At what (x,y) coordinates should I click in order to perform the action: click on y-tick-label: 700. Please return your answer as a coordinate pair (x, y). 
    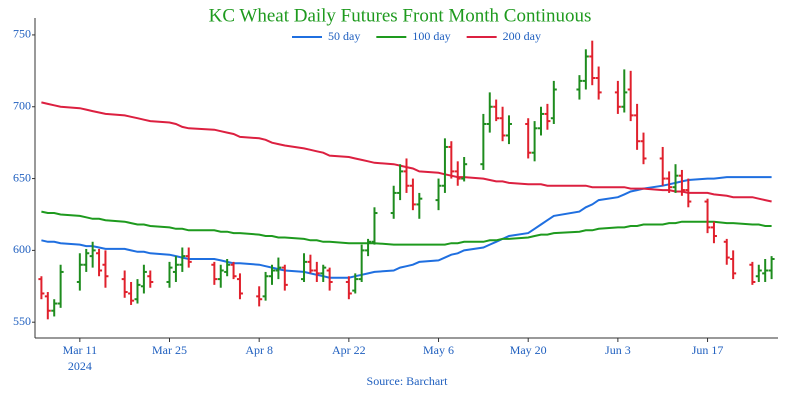
    Looking at the image, I should click on (22, 105).